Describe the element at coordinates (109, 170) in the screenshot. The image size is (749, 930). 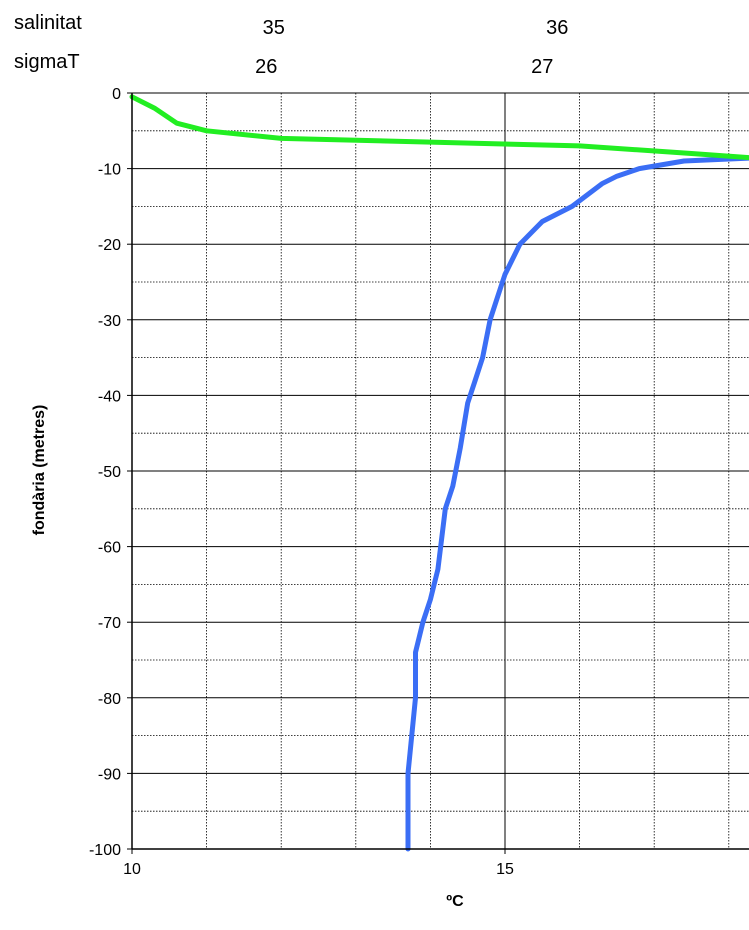
I see `y-tick-label: -10` at that location.